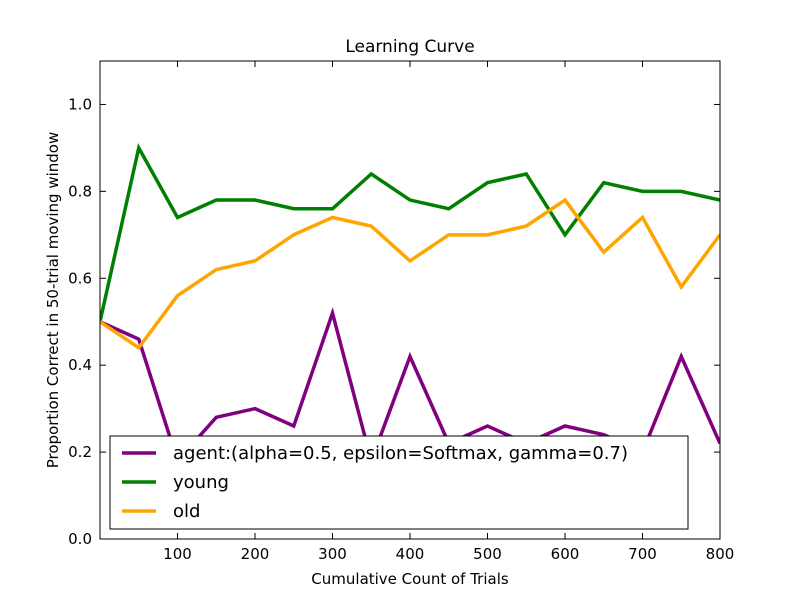 This screenshot has width=800, height=605. Describe the element at coordinates (80, 278) in the screenshot. I see `y-tick-label: 0.6` at that location.